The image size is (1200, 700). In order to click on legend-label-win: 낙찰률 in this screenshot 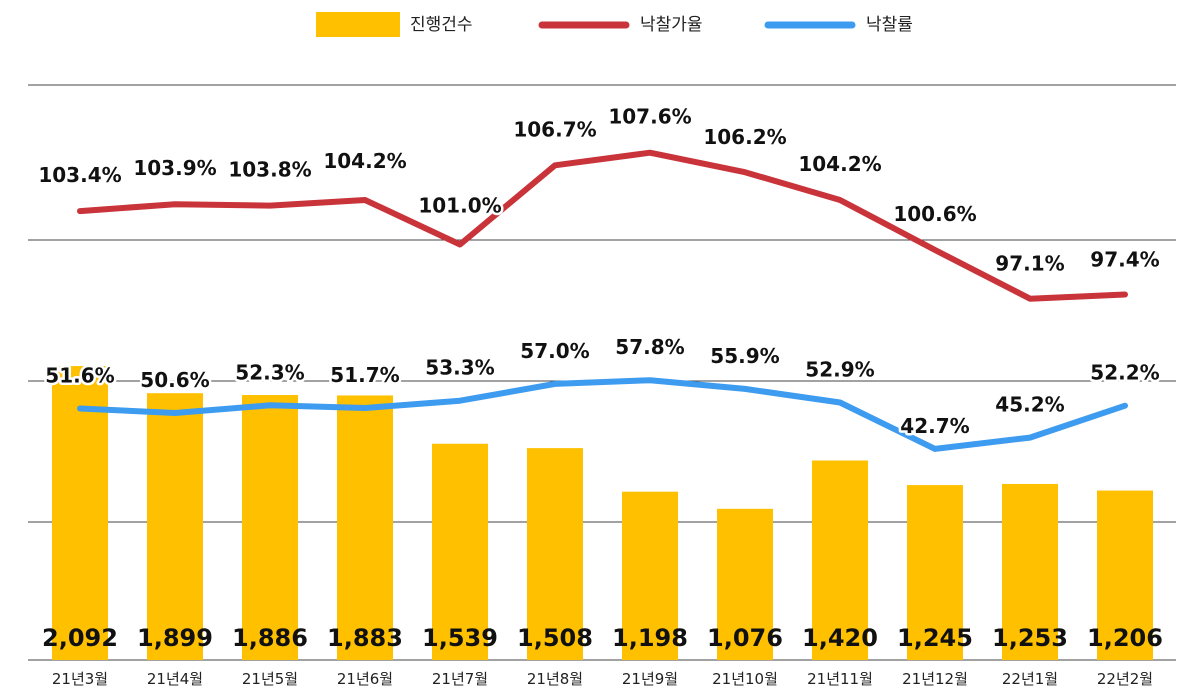, I will do `click(889, 25)`.